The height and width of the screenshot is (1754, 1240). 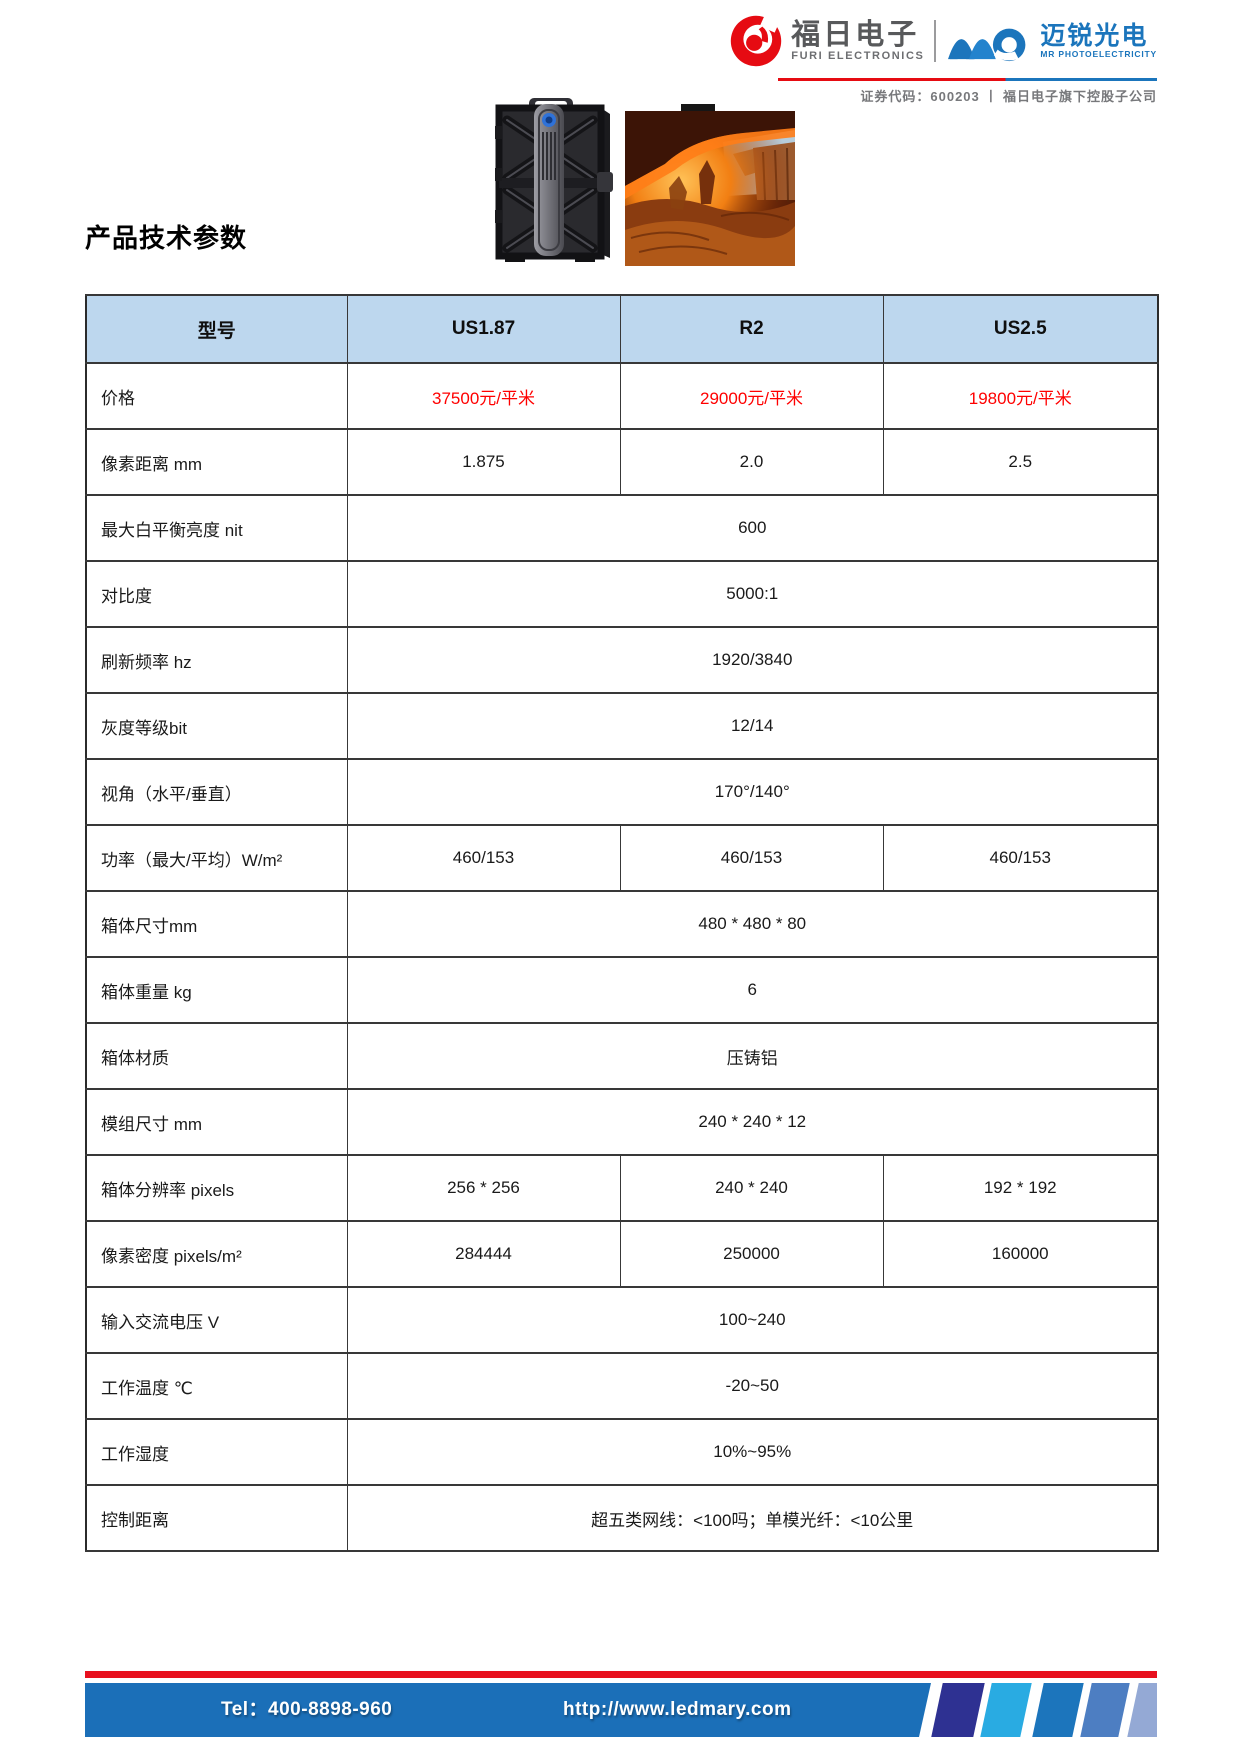 I want to click on furi-name-en: FURI ELECTRONICS, so click(x=858, y=56).